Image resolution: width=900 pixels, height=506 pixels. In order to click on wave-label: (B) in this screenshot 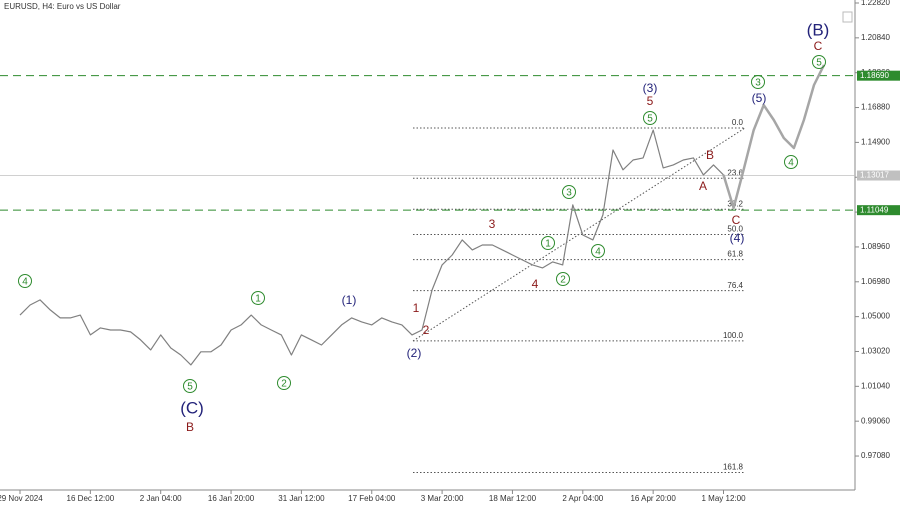, I will do `click(818, 29)`.